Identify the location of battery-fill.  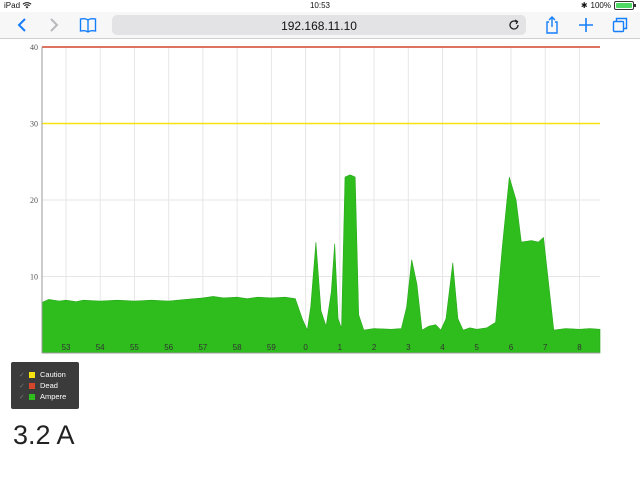
(624, 5).